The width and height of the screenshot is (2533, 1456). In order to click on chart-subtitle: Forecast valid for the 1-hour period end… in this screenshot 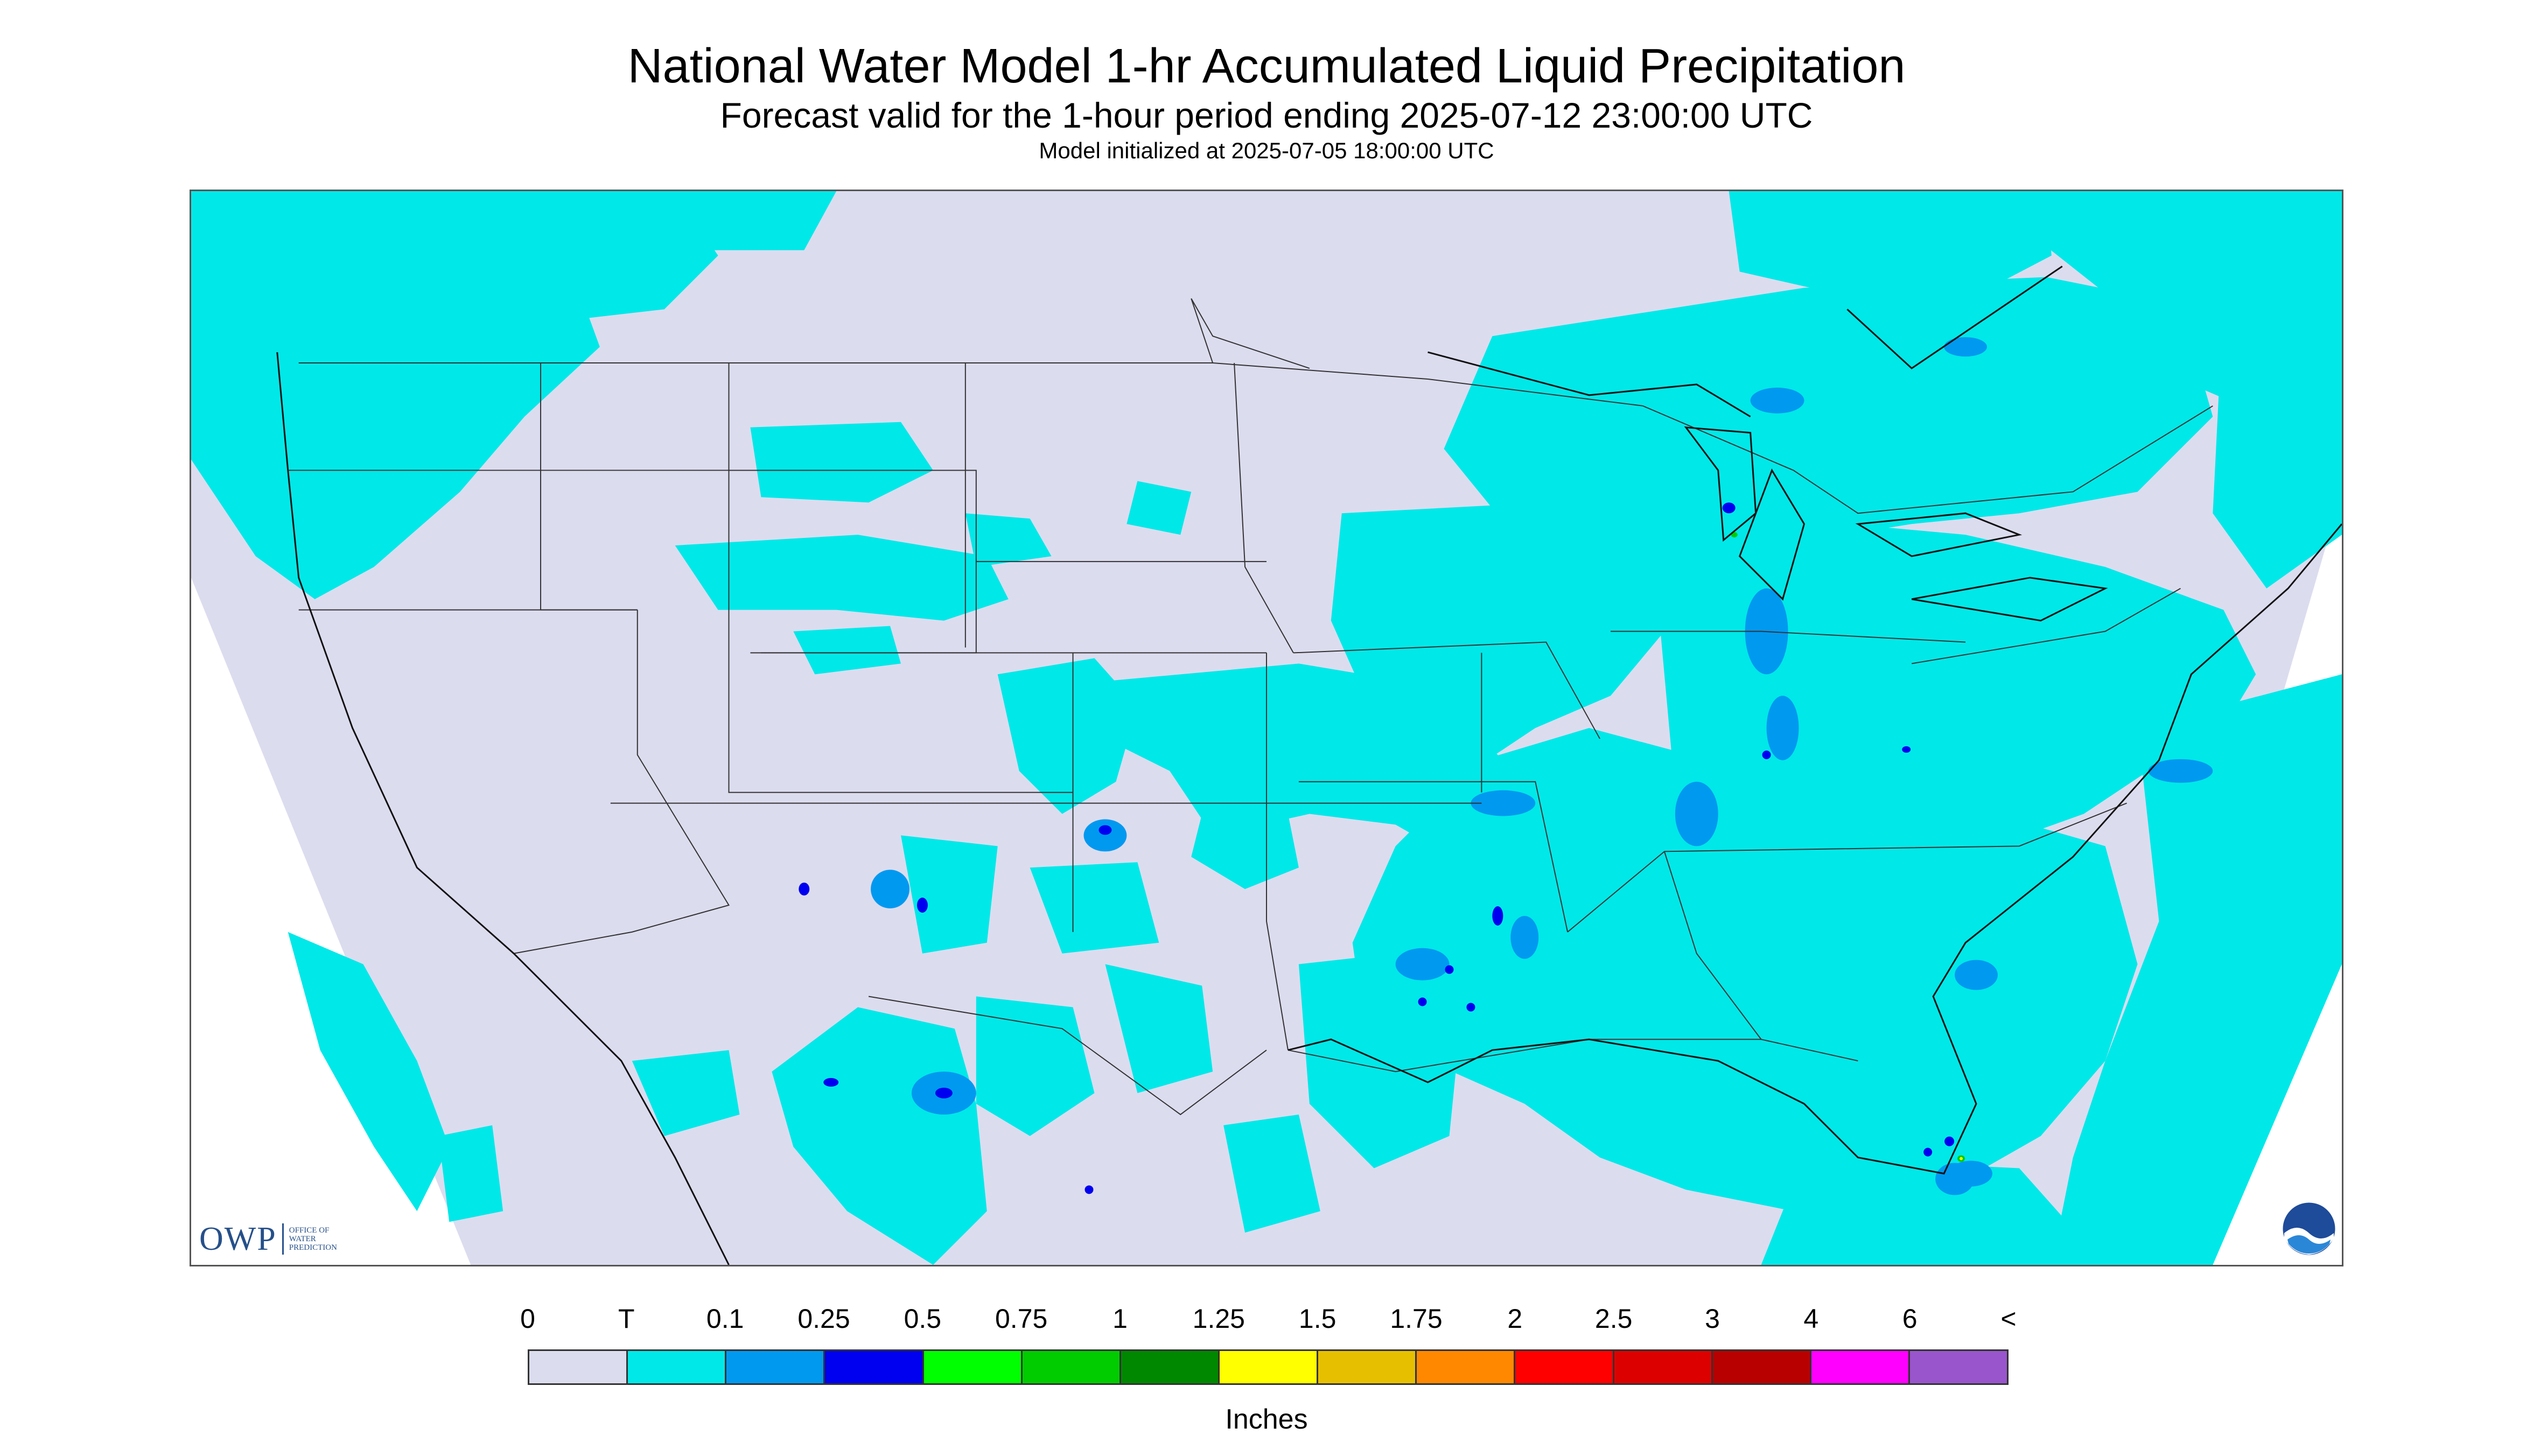, I will do `click(1266, 115)`.